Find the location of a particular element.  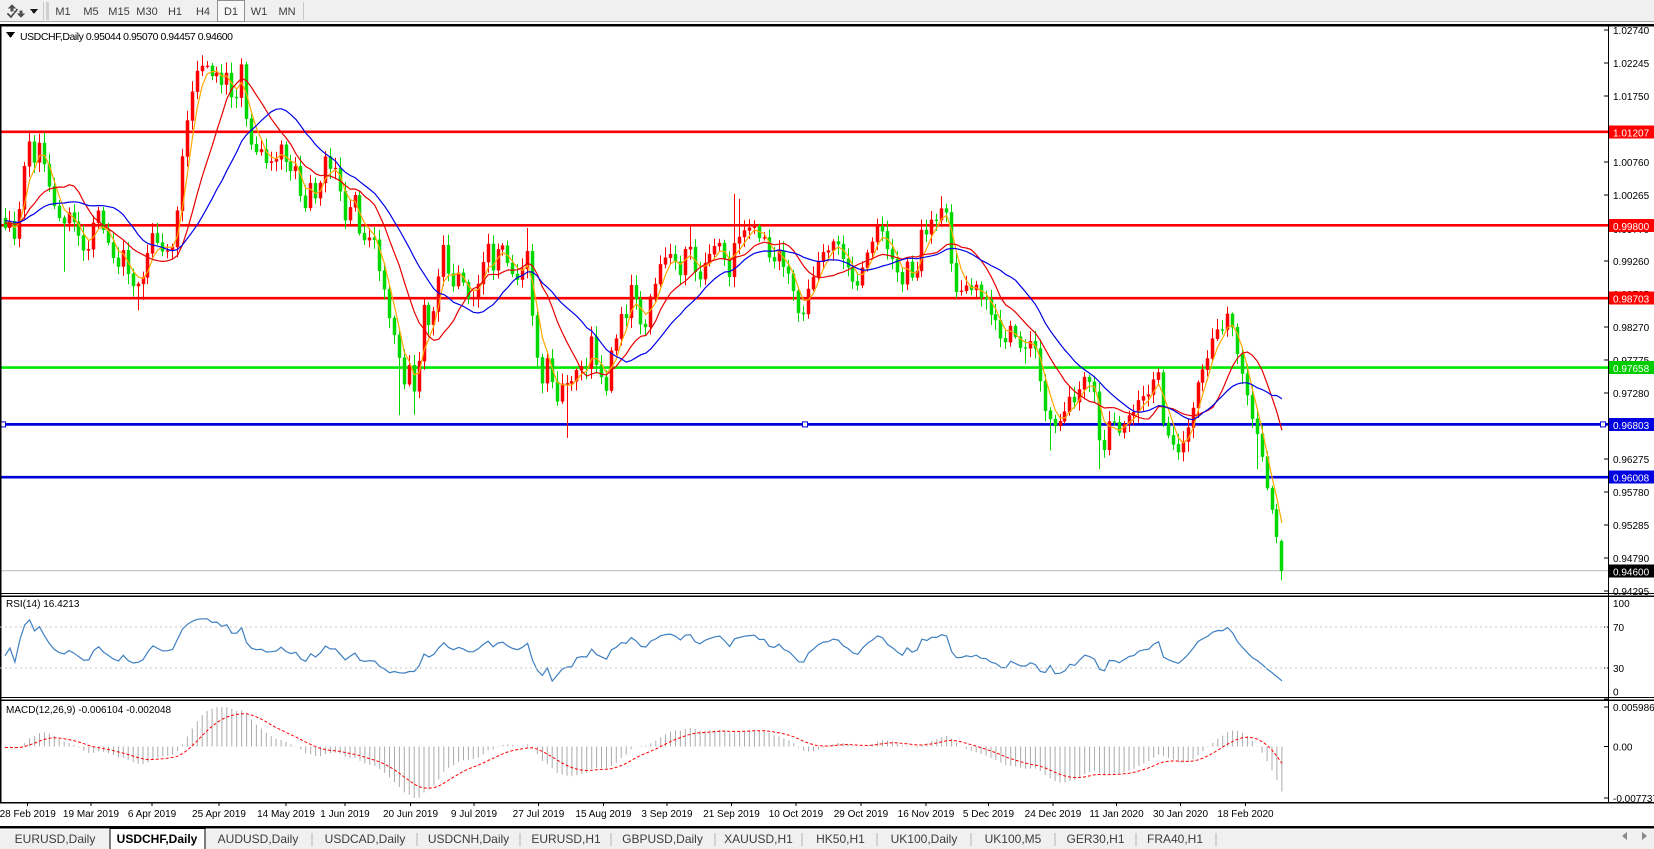

svg-text: 0.97280 is located at coordinates (1631, 394).